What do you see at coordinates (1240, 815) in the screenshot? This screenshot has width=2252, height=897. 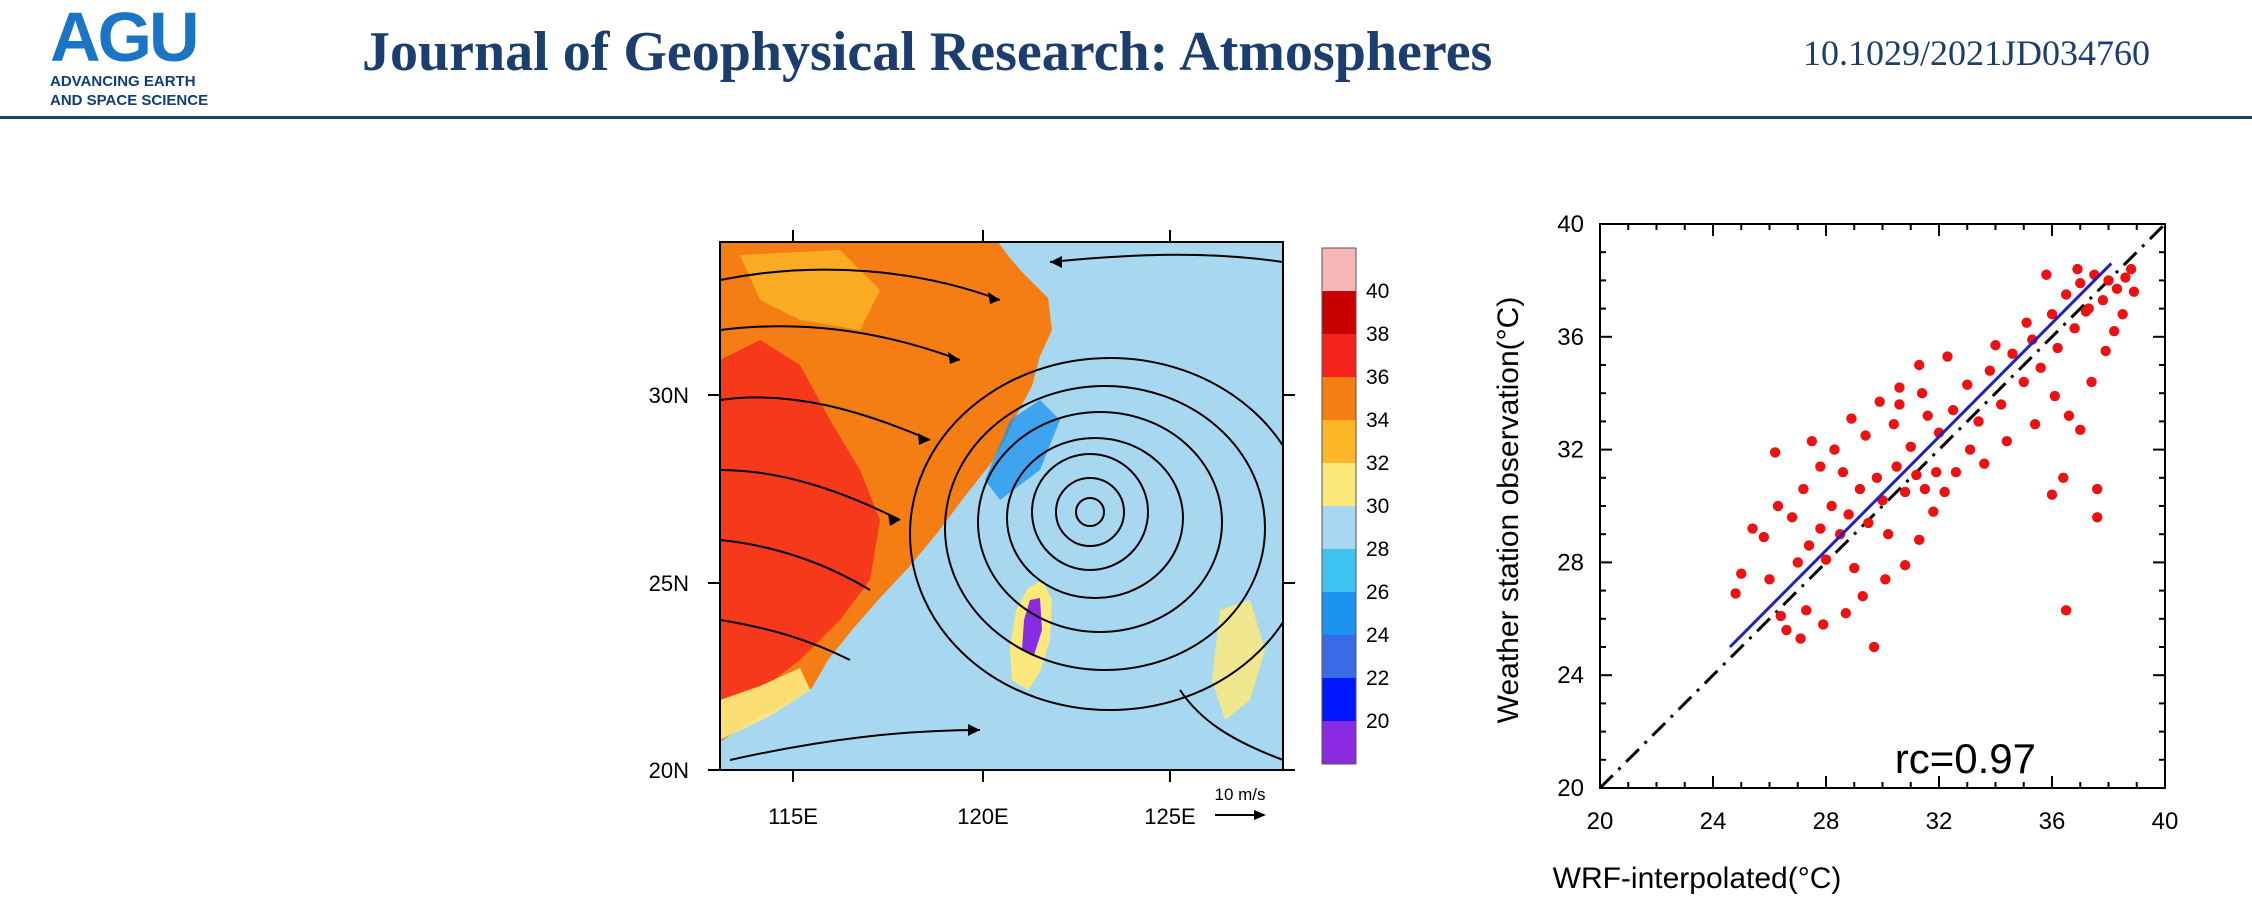 I see `vector-reference-arrow` at bounding box center [1240, 815].